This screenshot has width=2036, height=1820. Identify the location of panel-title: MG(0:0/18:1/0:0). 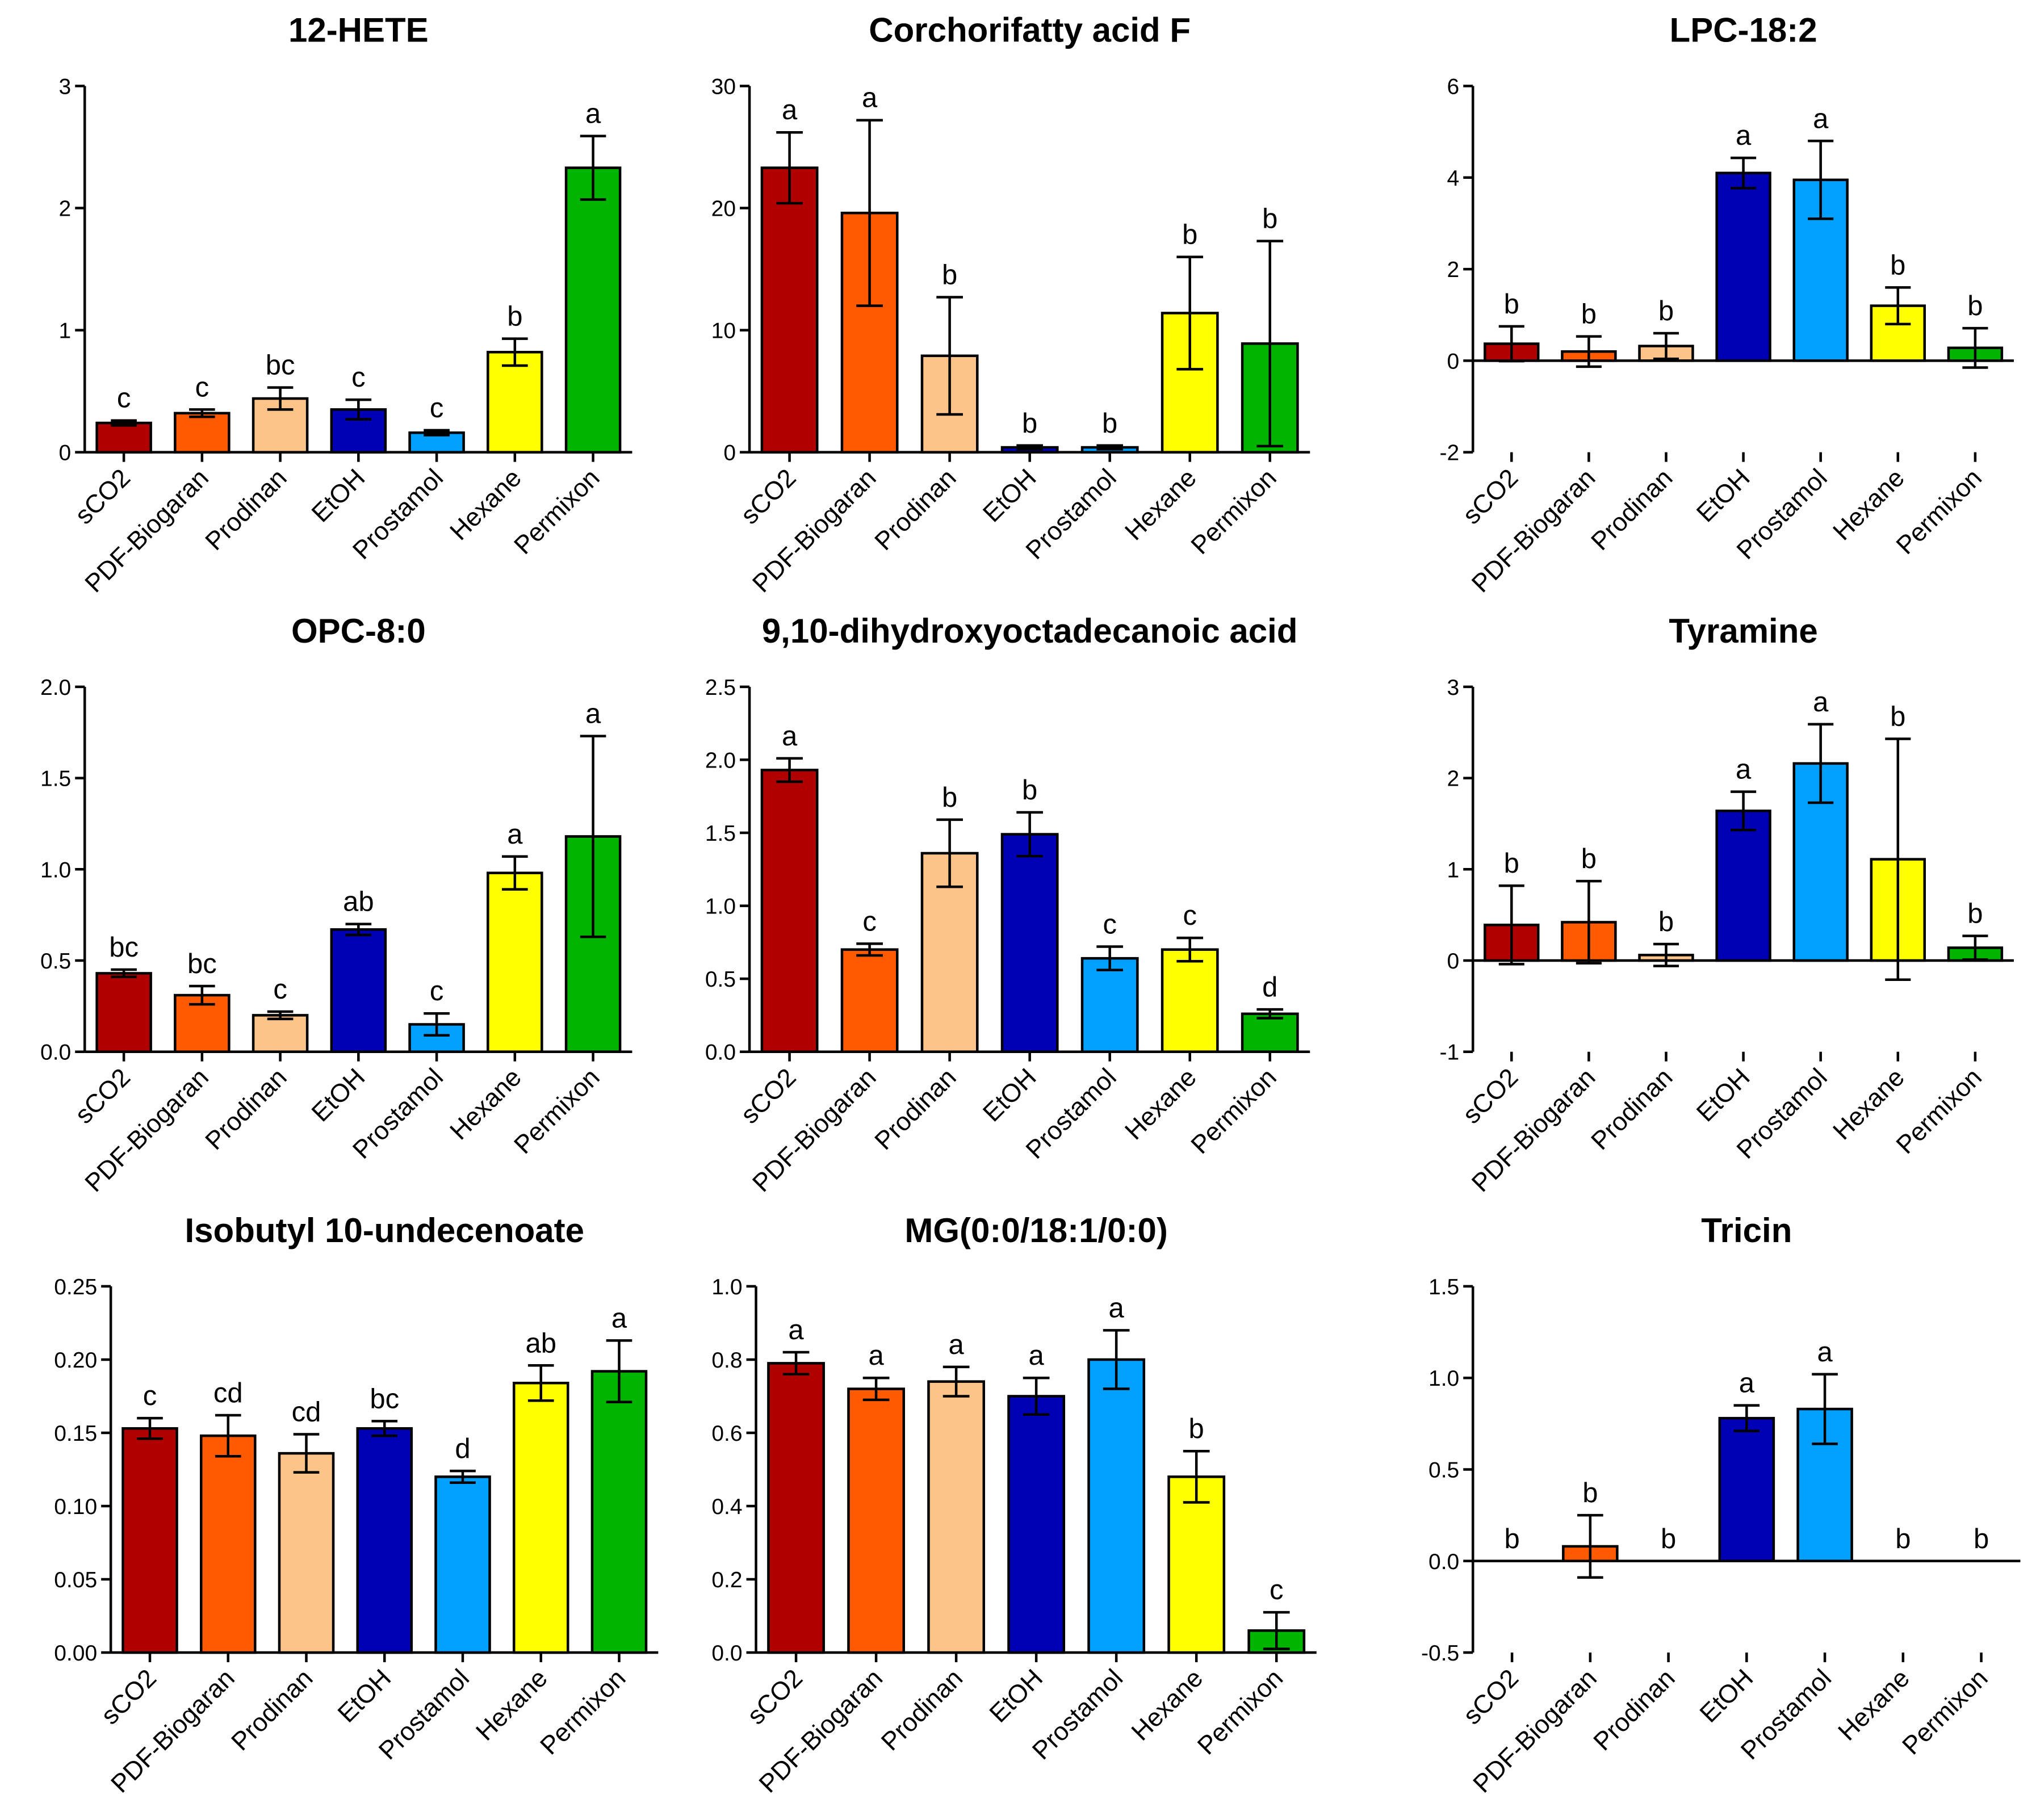
(1035, 1230).